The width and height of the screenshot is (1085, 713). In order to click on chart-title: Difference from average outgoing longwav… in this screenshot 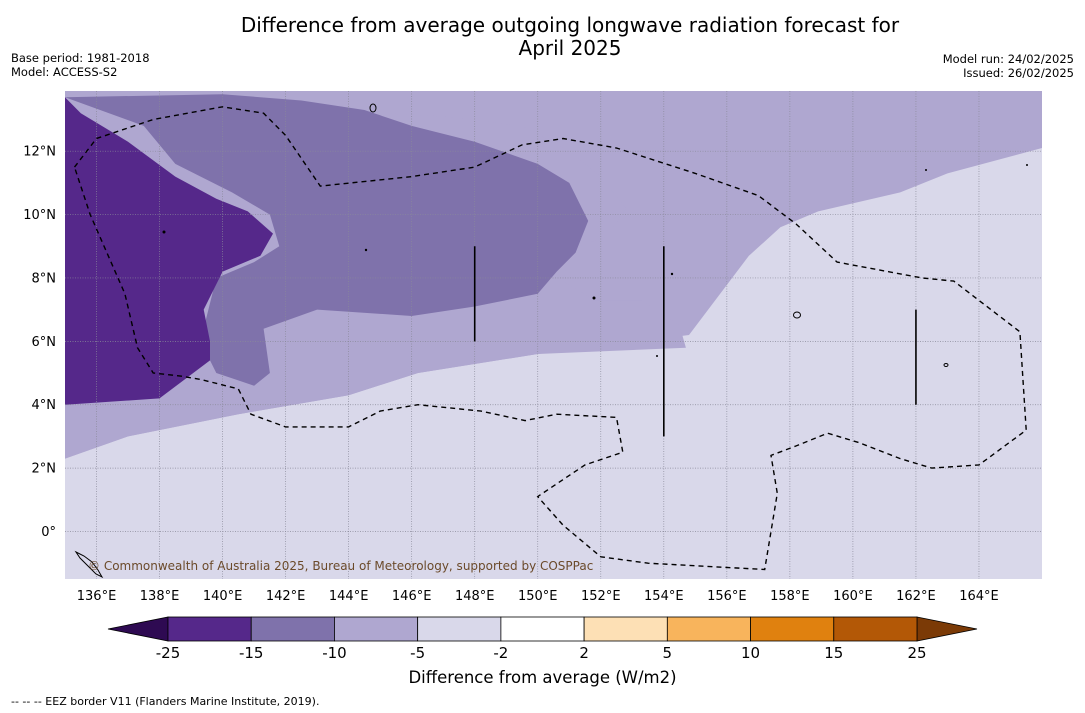, I will do `click(570, 37)`.